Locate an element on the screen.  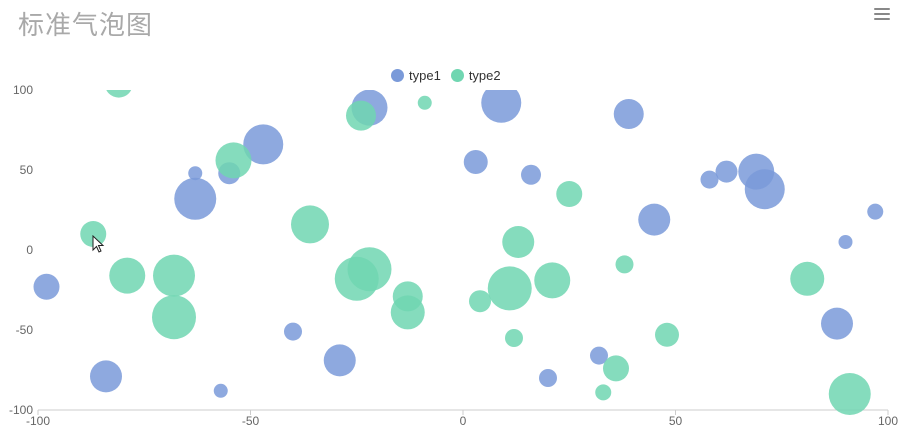
legend-marker-type2 is located at coordinates (457, 75).